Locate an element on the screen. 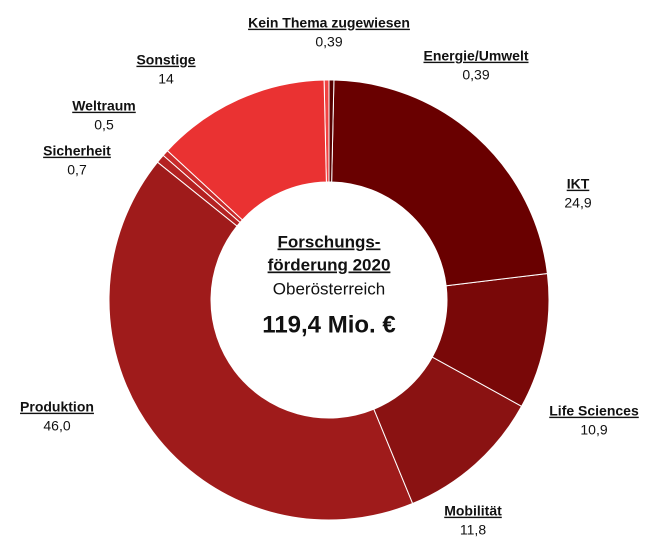 This screenshot has width=659, height=538. slice-value: 0,7 is located at coordinates (77, 170).